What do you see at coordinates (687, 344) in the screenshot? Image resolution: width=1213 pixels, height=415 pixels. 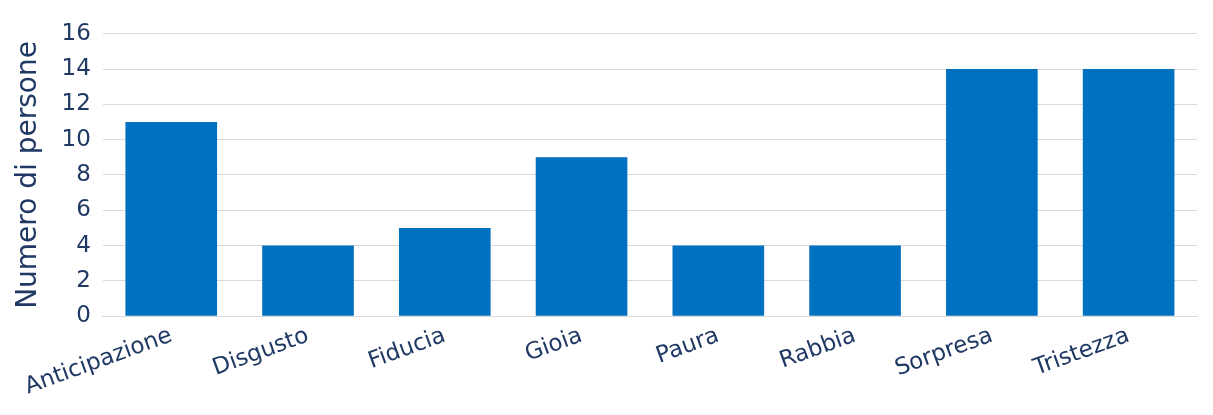 I see `x-tick-label: Paura` at bounding box center [687, 344].